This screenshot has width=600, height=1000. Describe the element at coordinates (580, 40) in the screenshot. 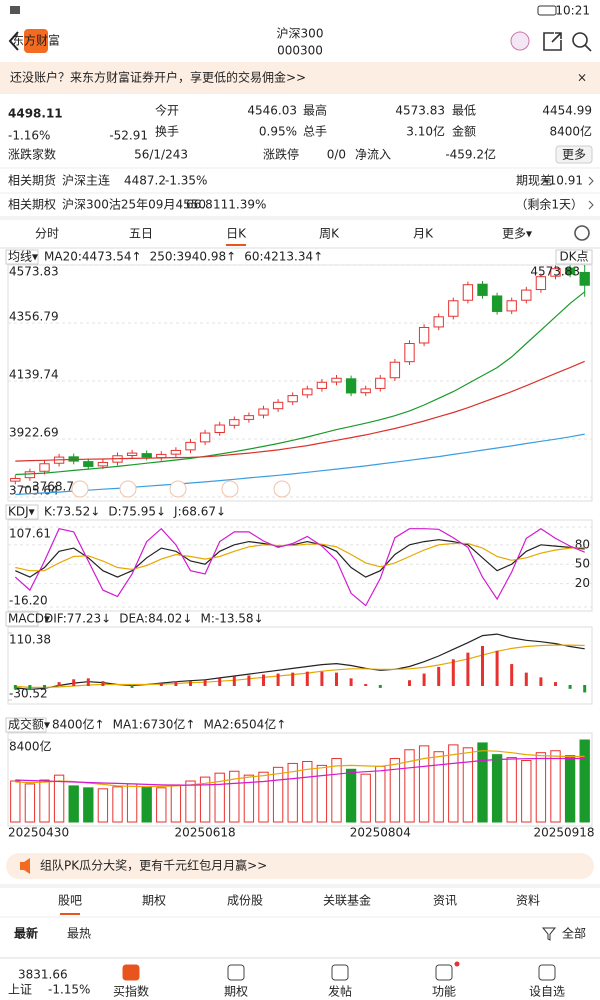

I see `search-icon` at that location.